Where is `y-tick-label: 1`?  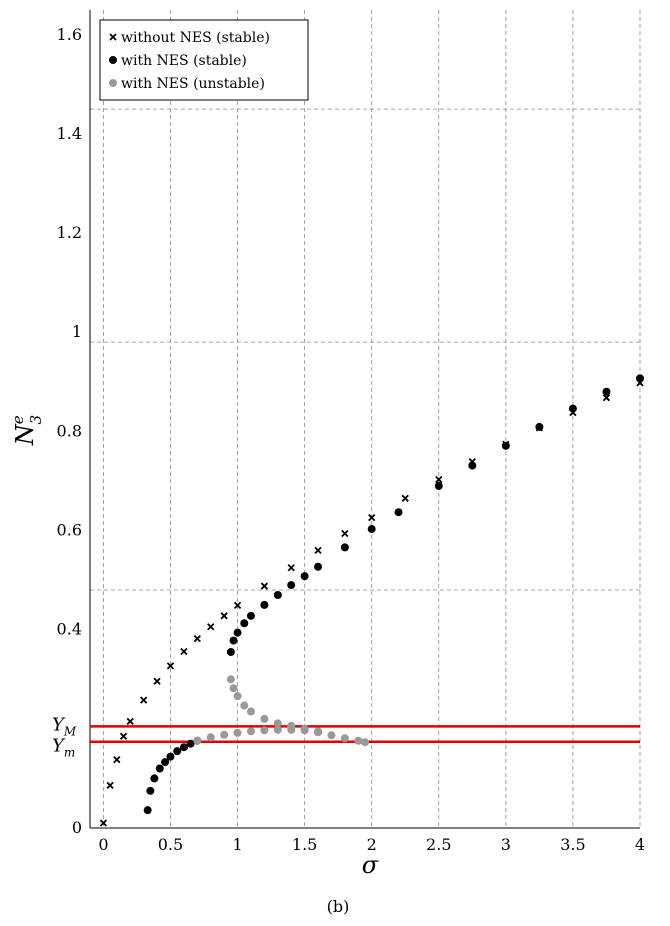
y-tick-label: 1 is located at coordinates (77, 331).